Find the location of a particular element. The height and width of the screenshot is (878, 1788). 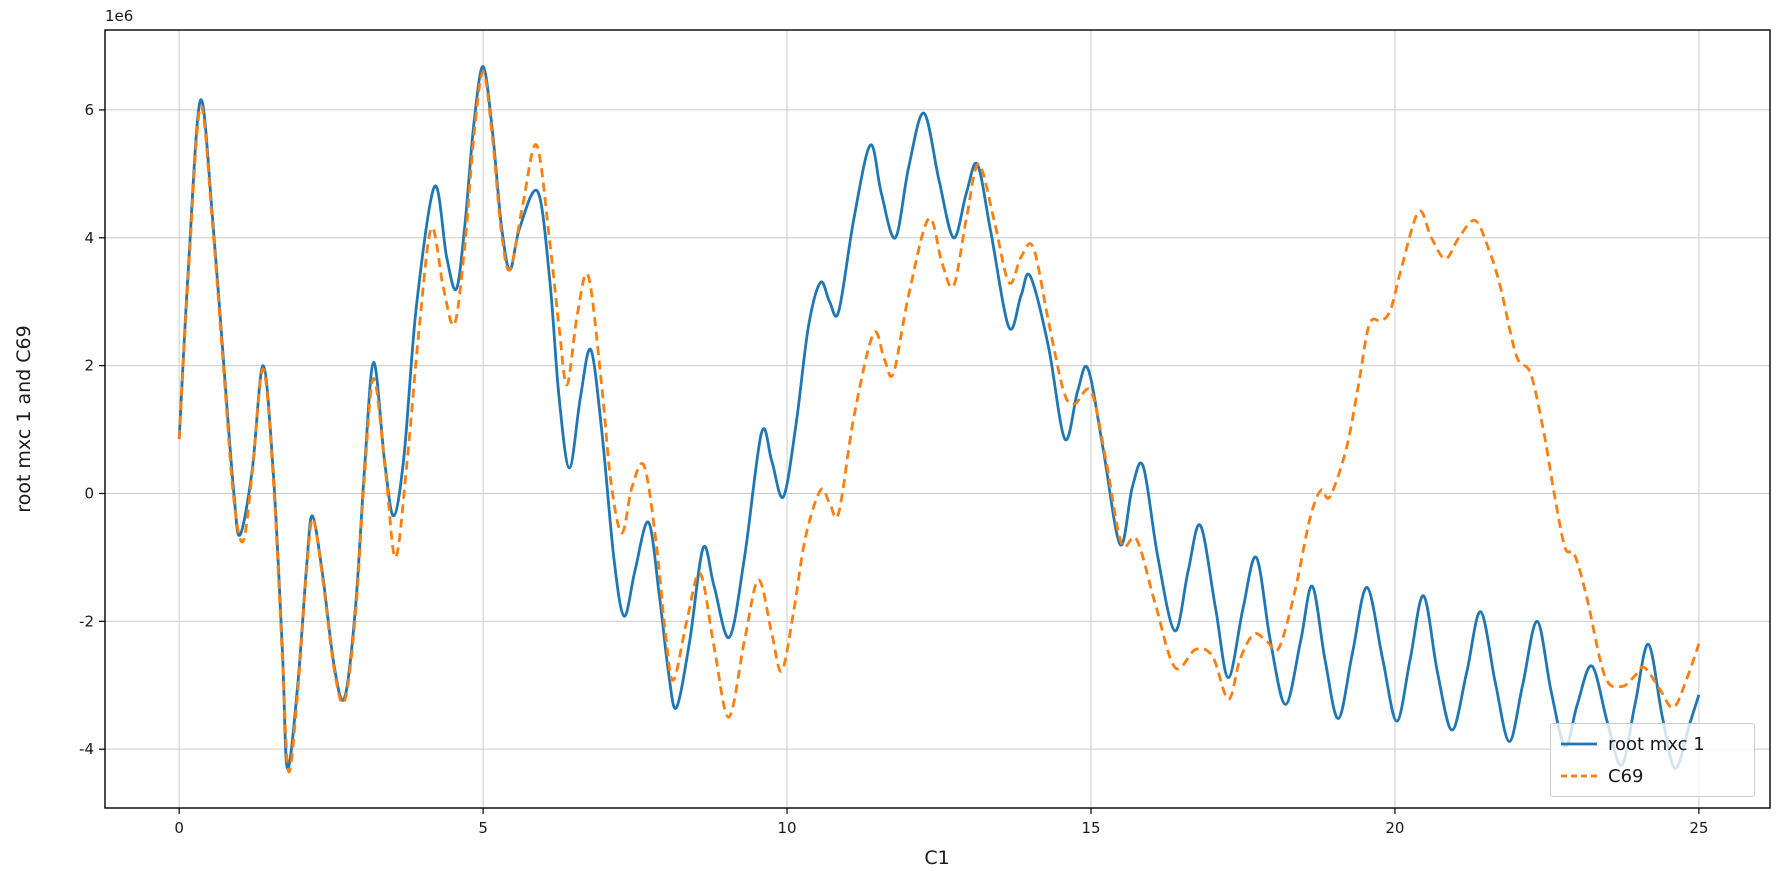

x-tick-label: 10 is located at coordinates (787, 828).